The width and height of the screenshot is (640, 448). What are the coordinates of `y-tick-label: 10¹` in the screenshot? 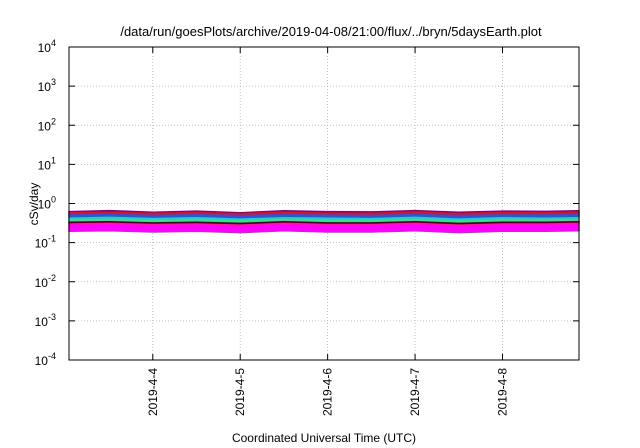 It's located at (47, 163).